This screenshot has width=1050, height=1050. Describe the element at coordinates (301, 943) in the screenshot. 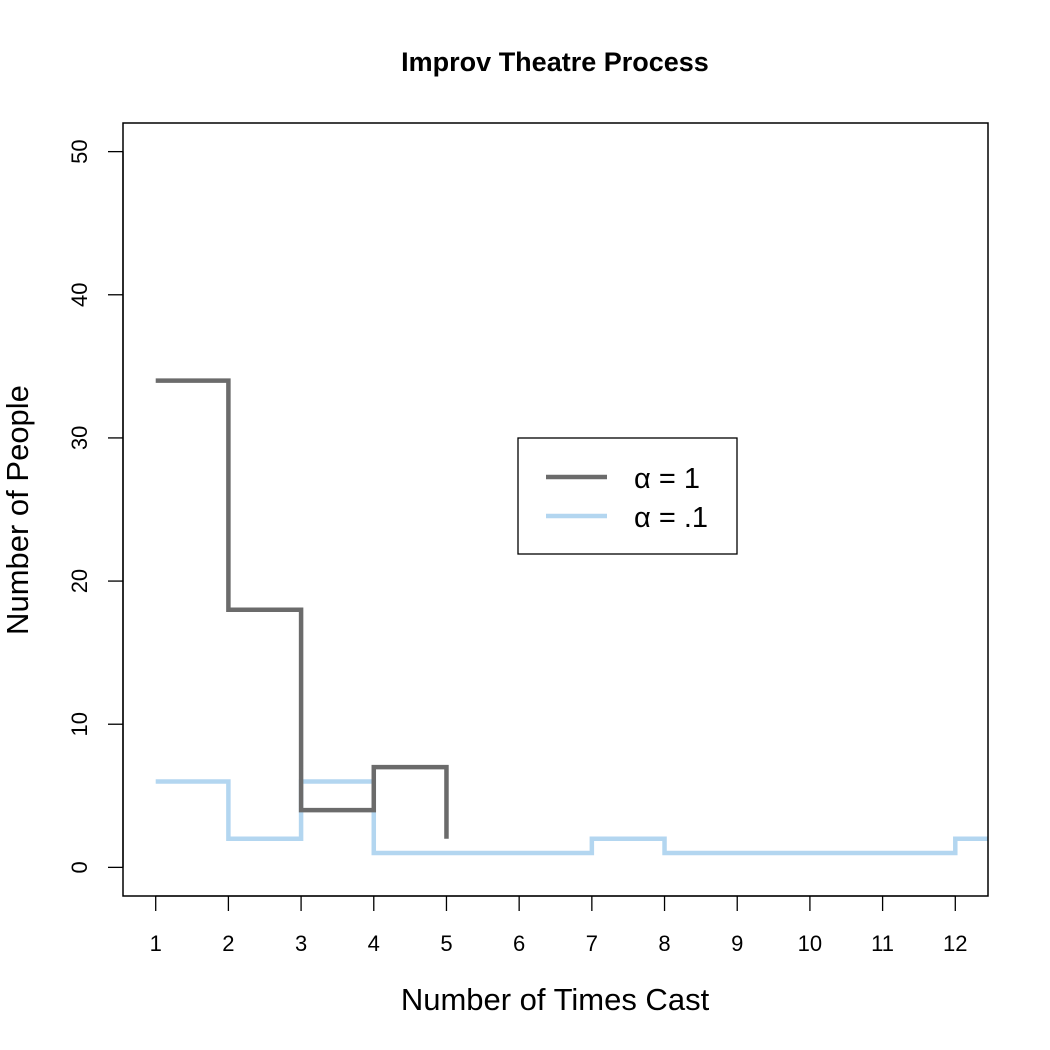

I see `x-tick-label: 3` at that location.